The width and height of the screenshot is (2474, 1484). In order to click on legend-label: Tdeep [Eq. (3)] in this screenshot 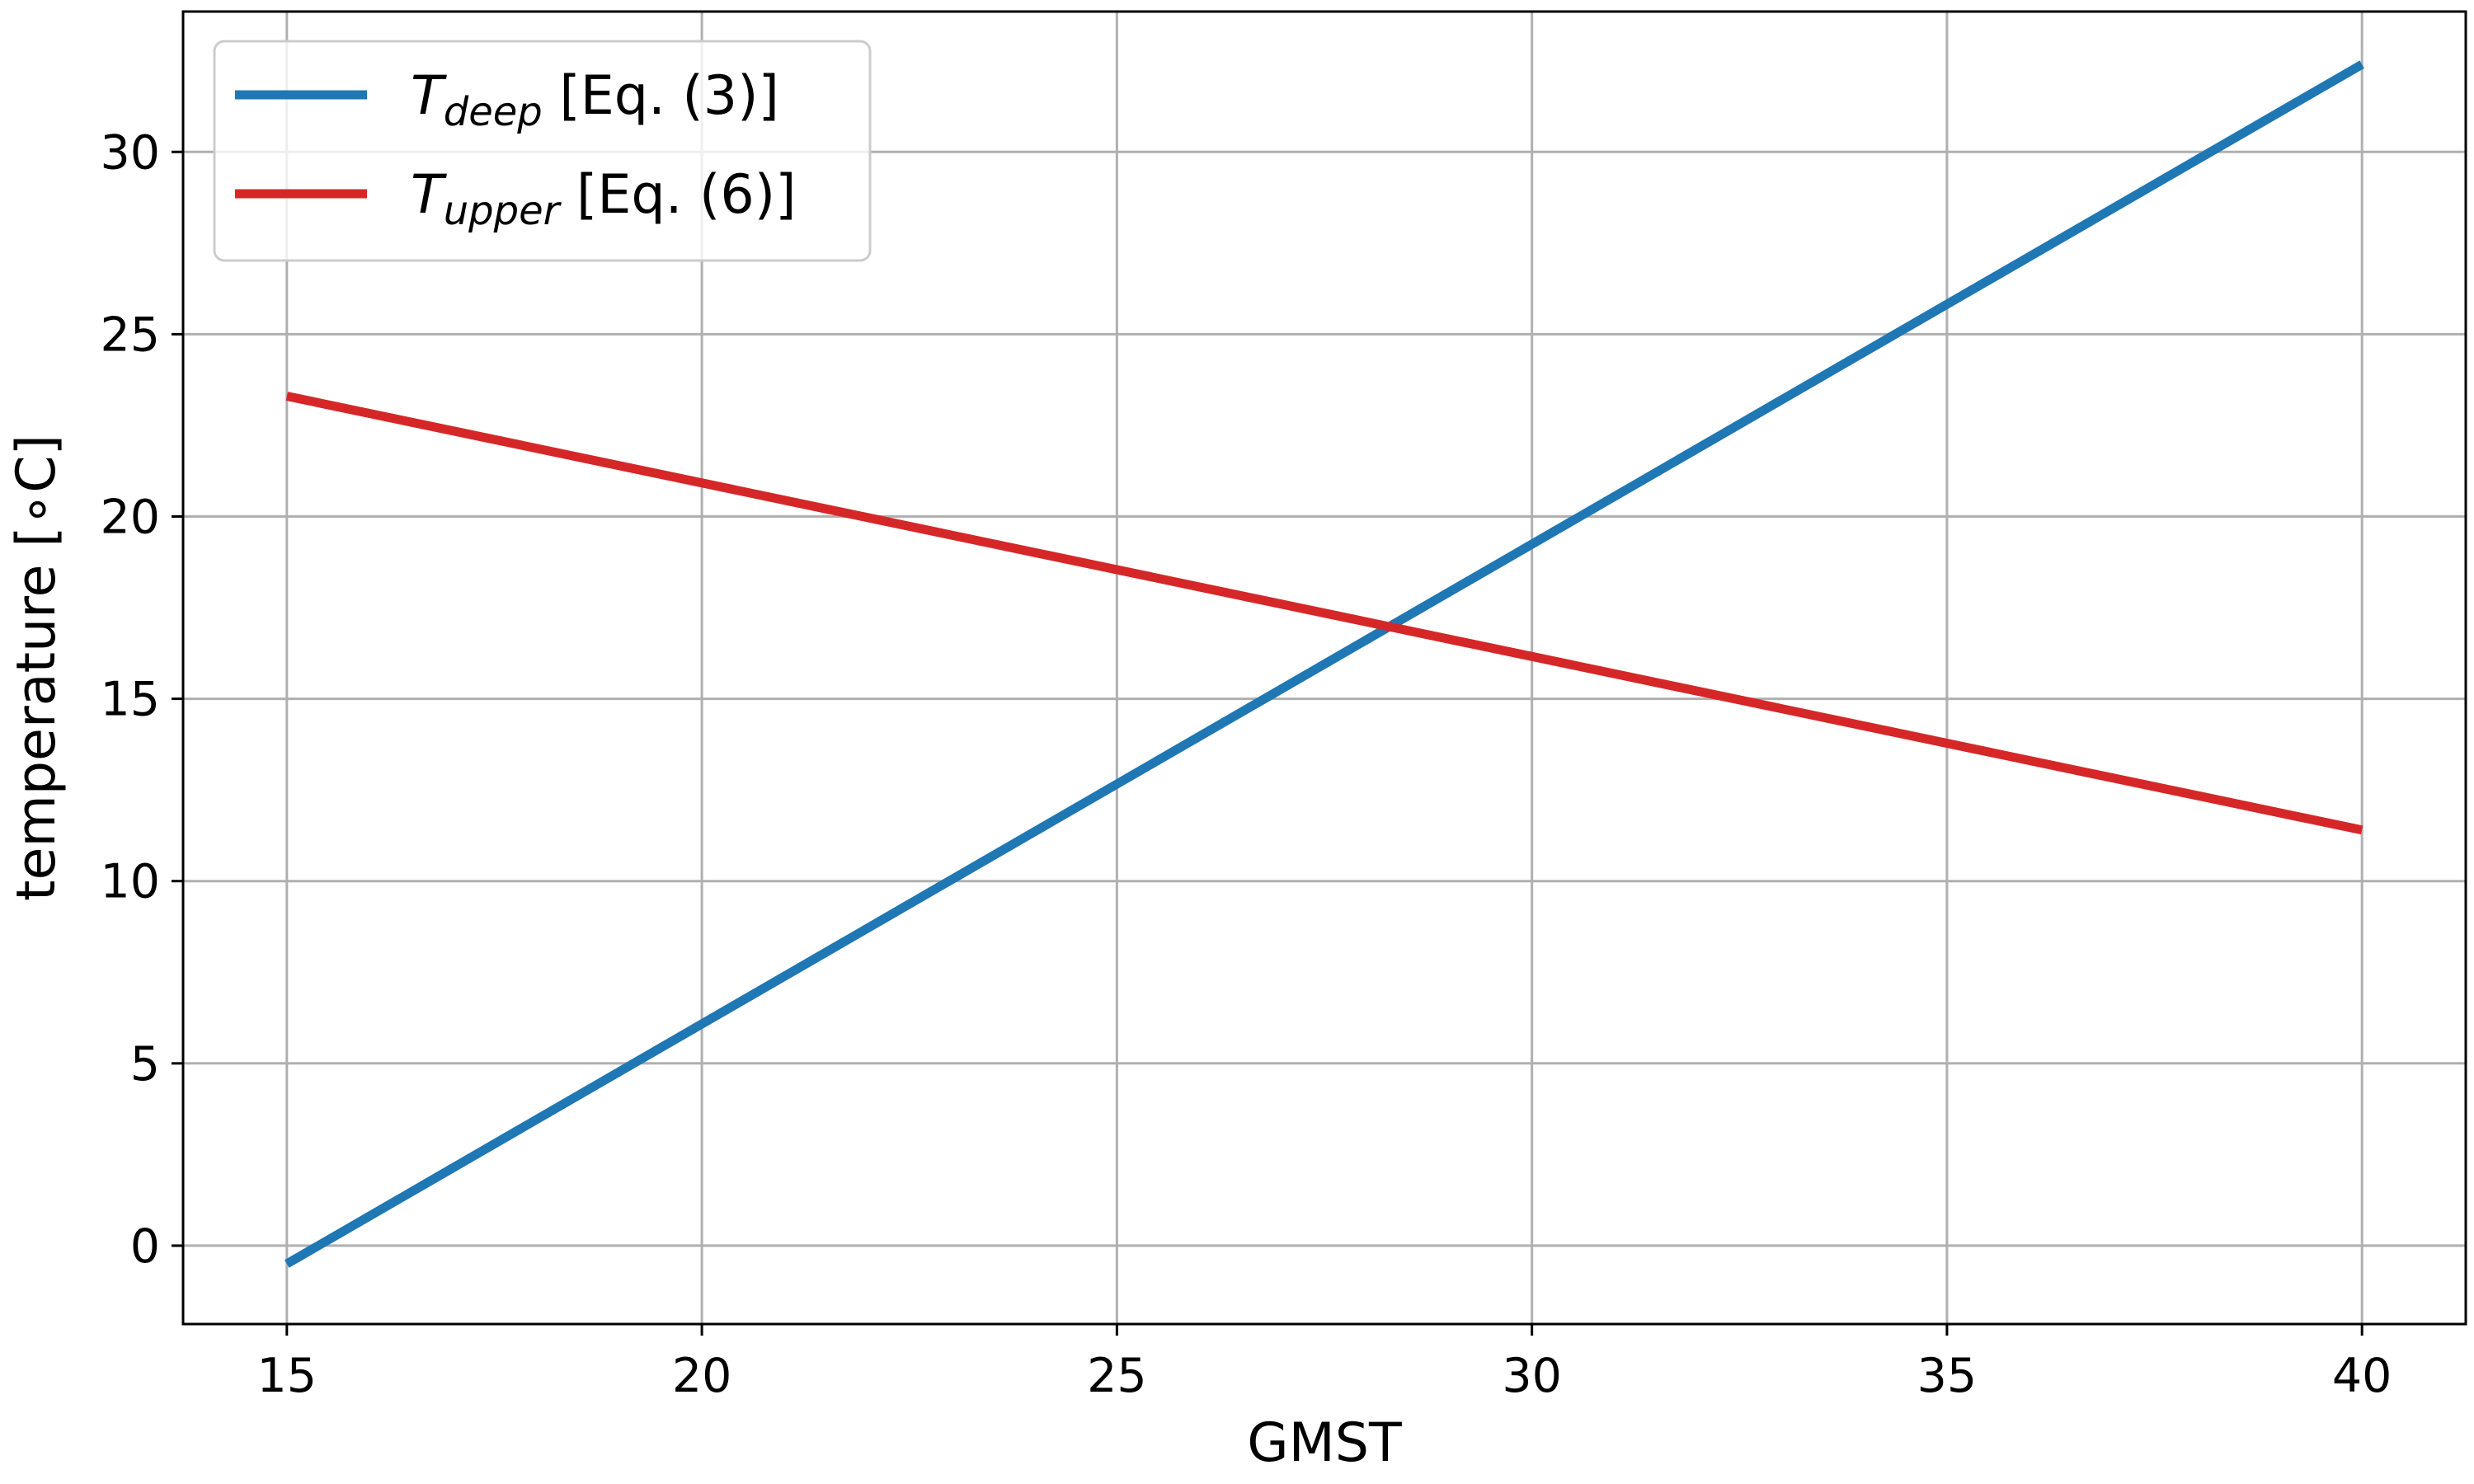, I will do `click(595, 100)`.